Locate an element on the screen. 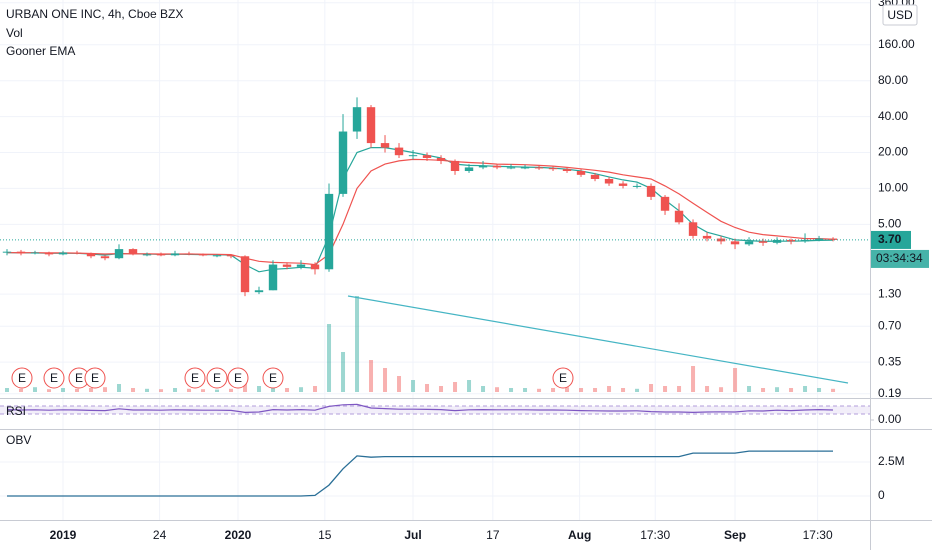  trend-line is located at coordinates (598, 339).